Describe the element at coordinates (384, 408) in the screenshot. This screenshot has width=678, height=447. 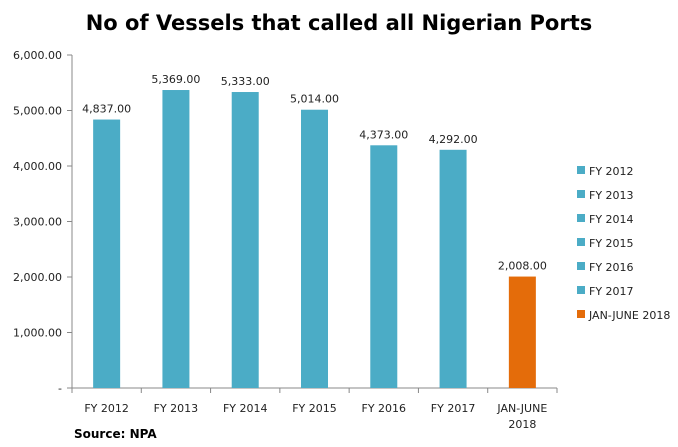
I see `x-tick-label: FY 2016` at that location.